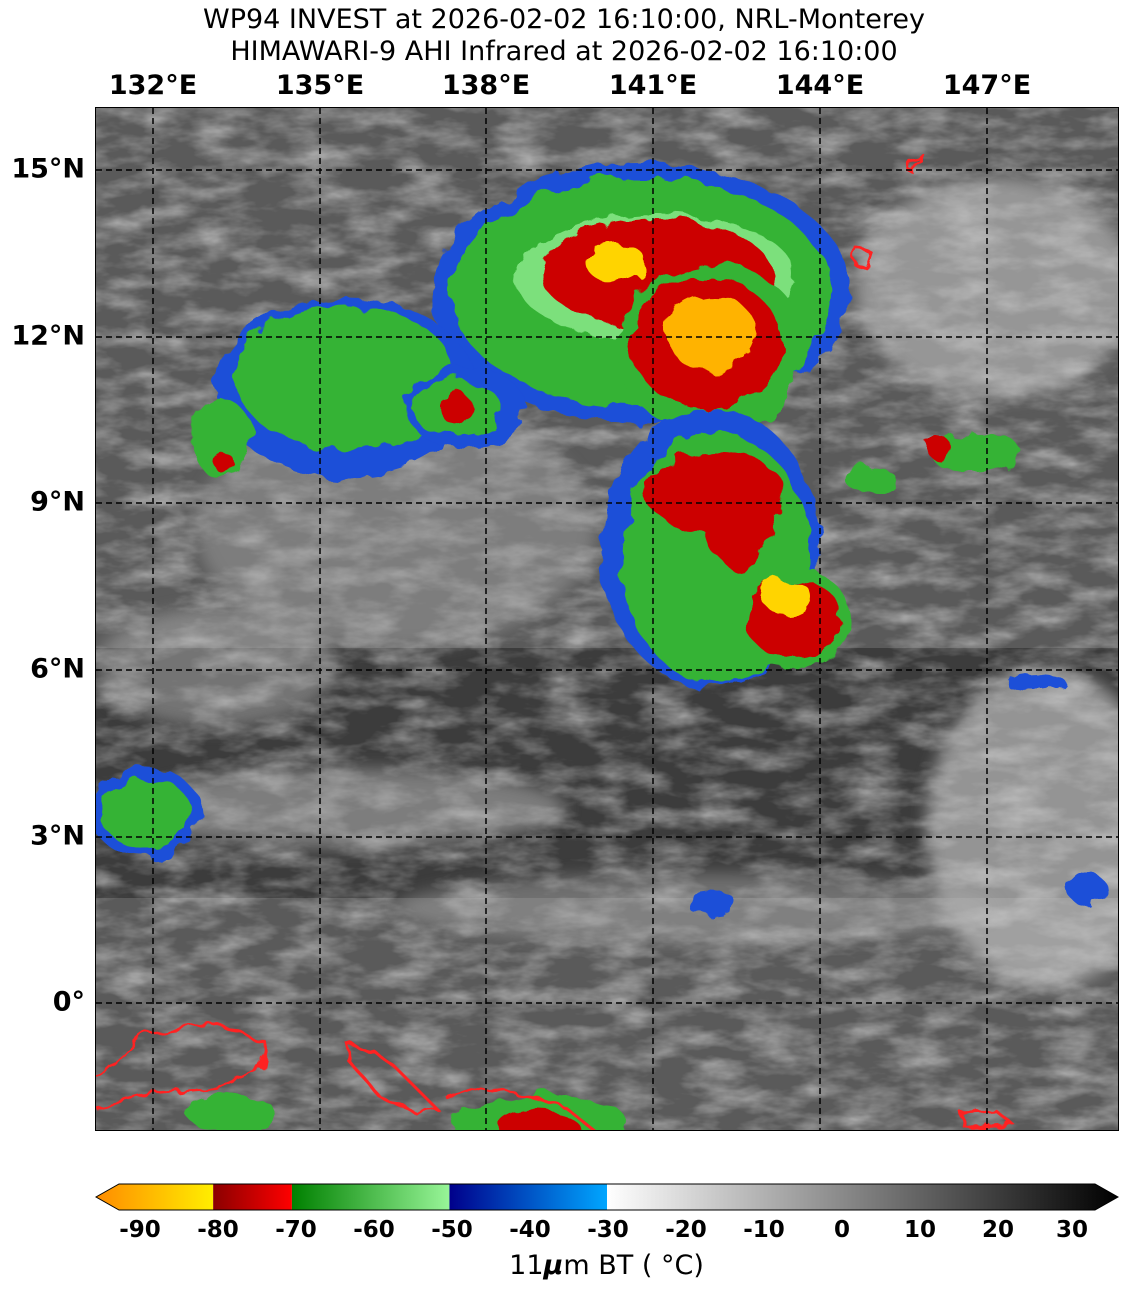 This screenshot has width=1128, height=1292. Describe the element at coordinates (68, 1002) in the screenshot. I see `lat-label-0: 0°` at that location.